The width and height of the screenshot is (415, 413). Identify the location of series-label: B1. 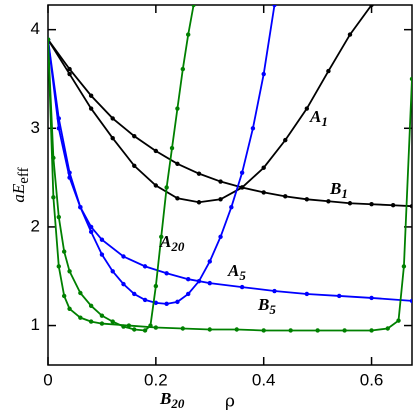
(338, 190).